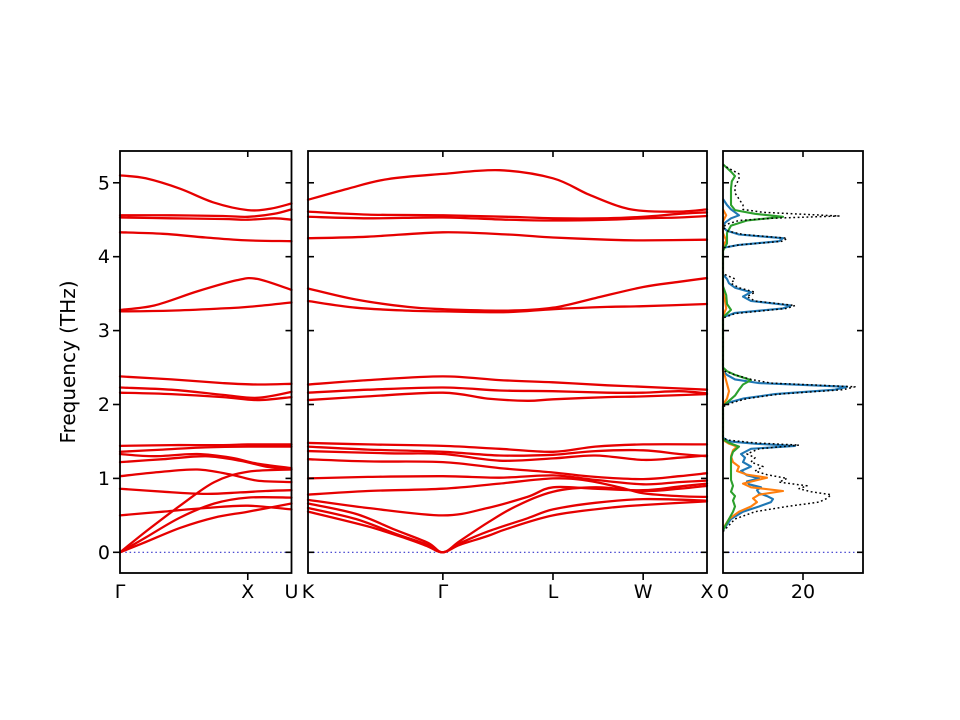 This screenshot has height=720, width=960. I want to click on frequency-tick-label: 5, so click(104, 183).